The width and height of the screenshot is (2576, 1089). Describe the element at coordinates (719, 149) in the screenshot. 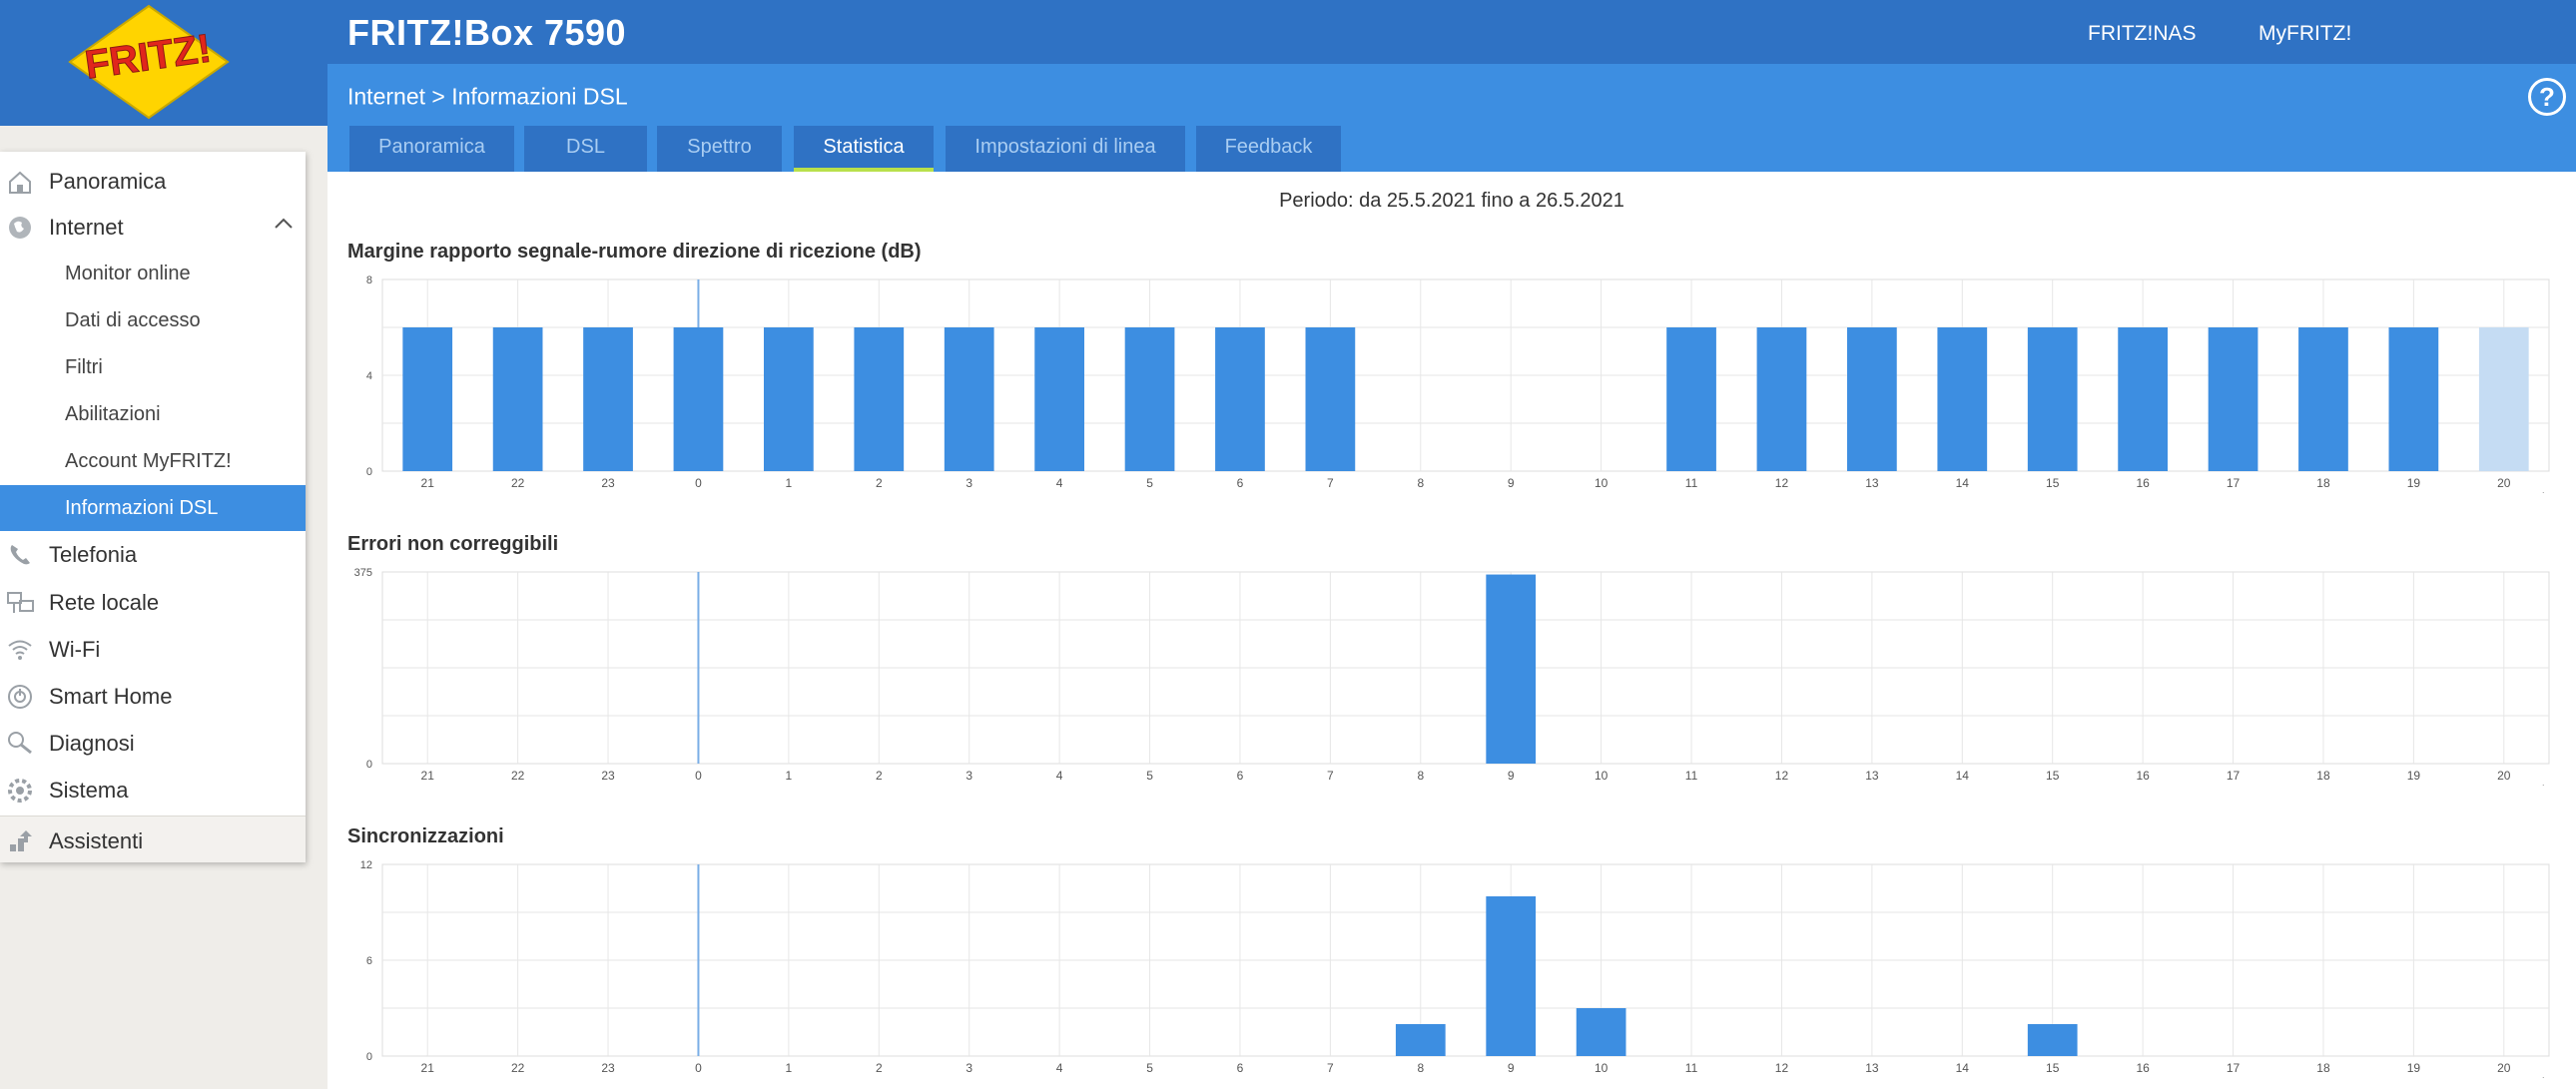

I see `tab-spettro: Spettro` at that location.